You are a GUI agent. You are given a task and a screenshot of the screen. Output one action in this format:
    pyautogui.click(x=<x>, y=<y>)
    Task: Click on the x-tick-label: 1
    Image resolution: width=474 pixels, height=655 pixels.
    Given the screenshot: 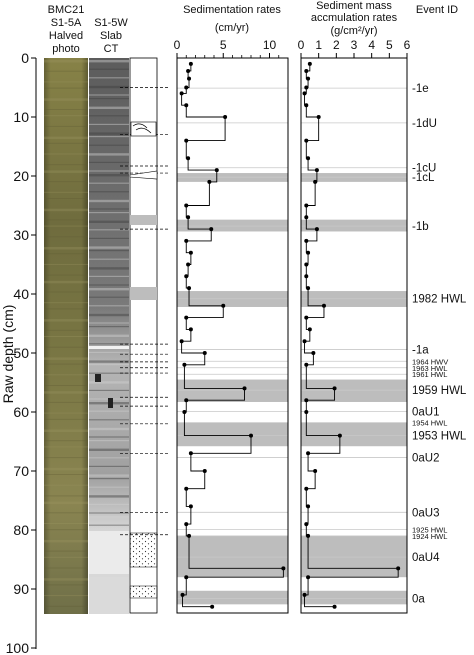 What is the action you would take?
    pyautogui.click(x=318, y=45)
    